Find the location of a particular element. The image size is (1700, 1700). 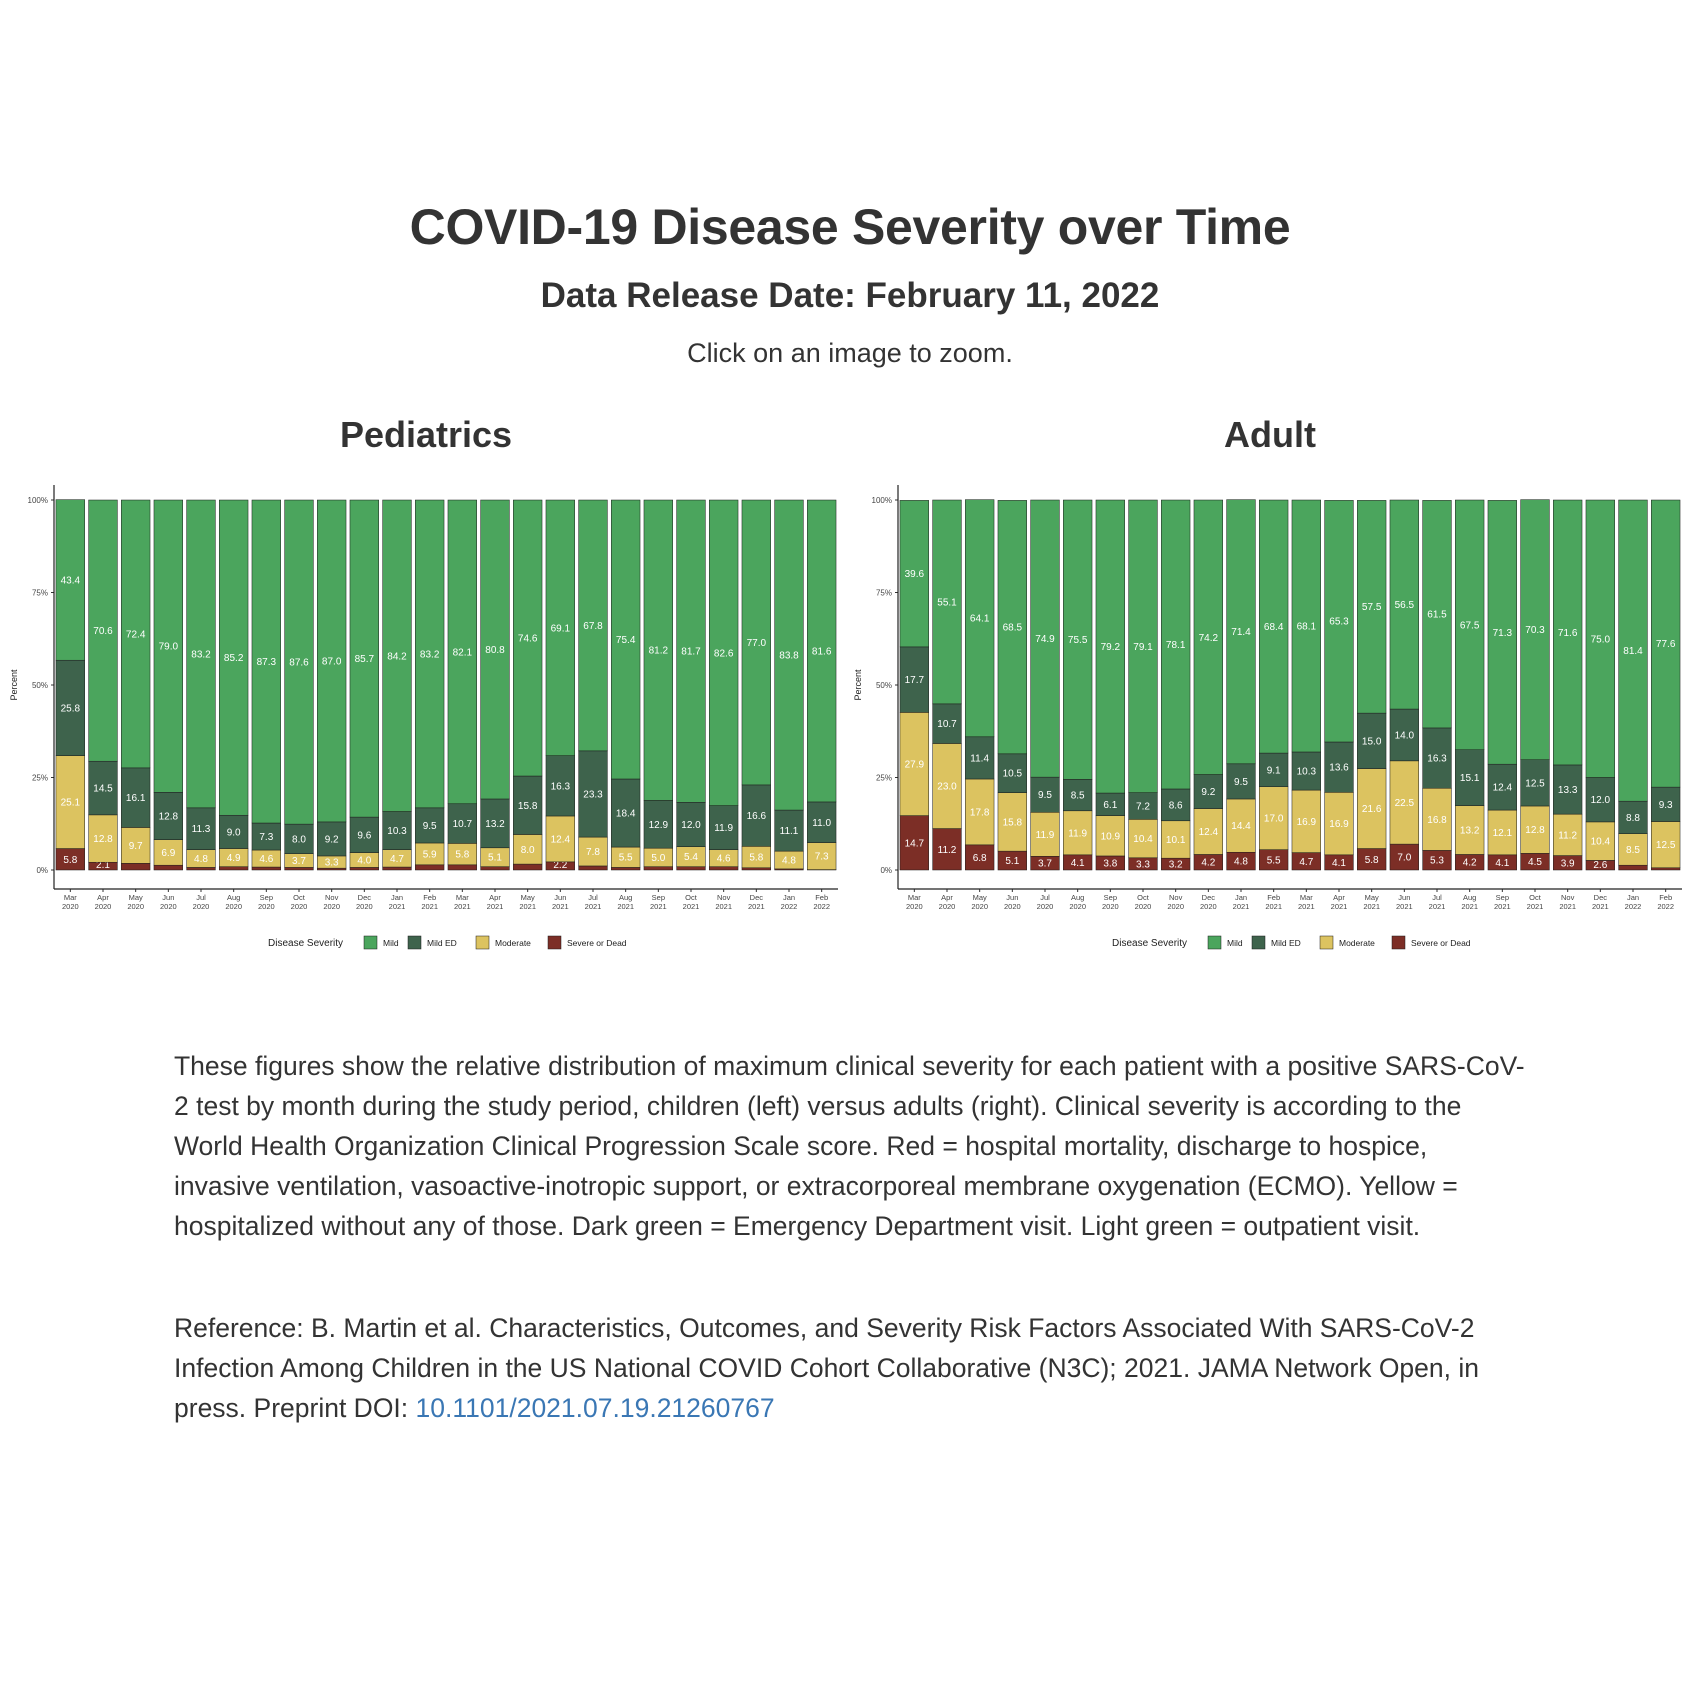

data-label: 12.5 is located at coordinates (1535, 783).